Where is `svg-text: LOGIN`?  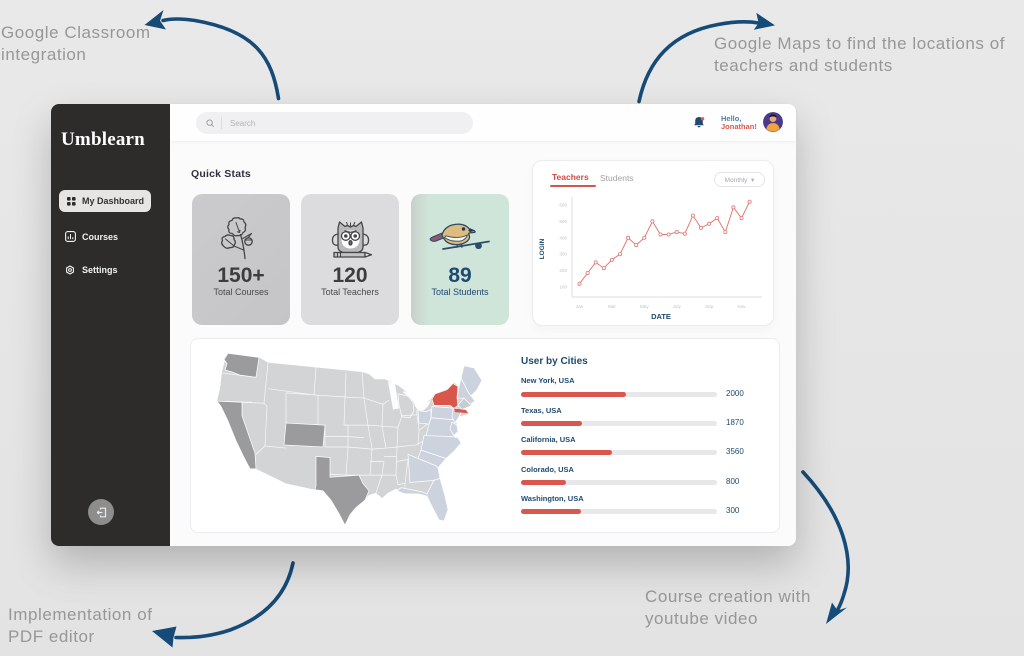
svg-text: LOGIN is located at coordinates (542, 248).